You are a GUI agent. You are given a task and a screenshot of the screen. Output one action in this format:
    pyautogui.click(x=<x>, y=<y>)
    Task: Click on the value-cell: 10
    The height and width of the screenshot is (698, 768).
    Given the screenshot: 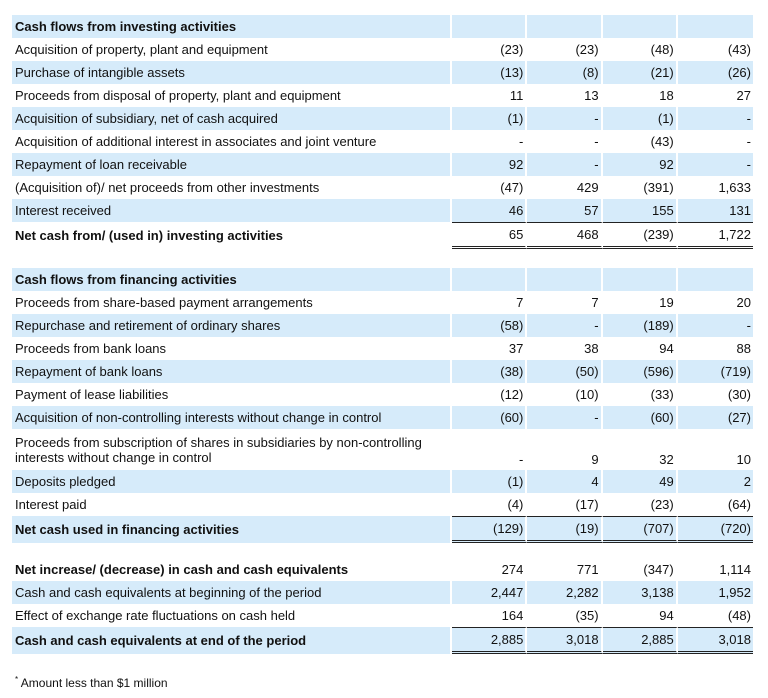 What is the action you would take?
    pyautogui.click(x=743, y=459)
    